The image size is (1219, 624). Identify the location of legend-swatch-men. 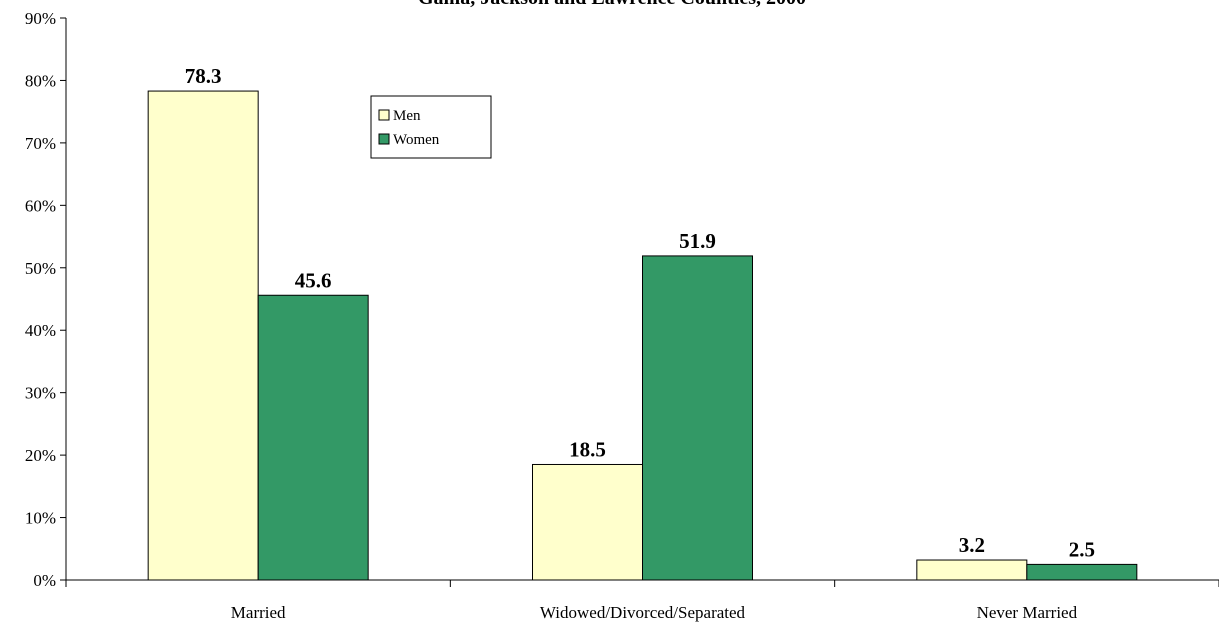
(384, 115).